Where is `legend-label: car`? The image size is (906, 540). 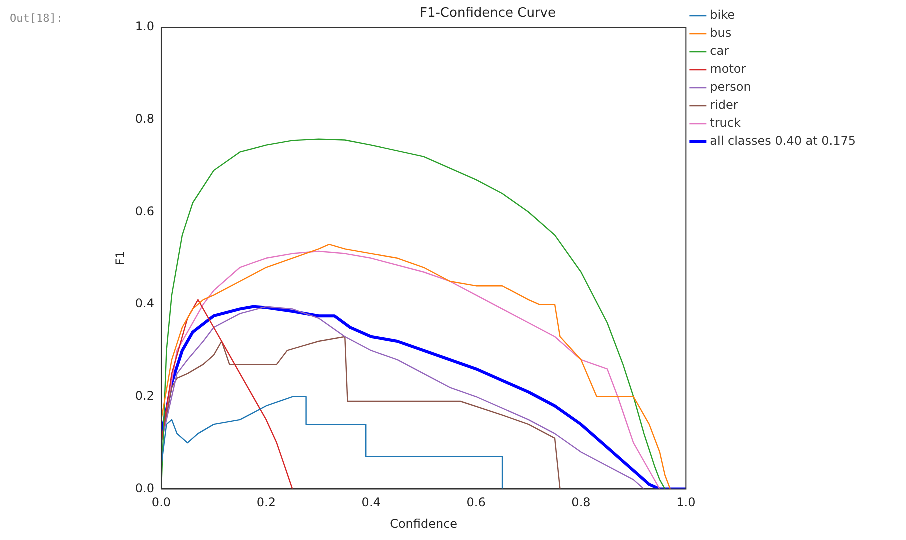
legend-label: car is located at coordinates (720, 51).